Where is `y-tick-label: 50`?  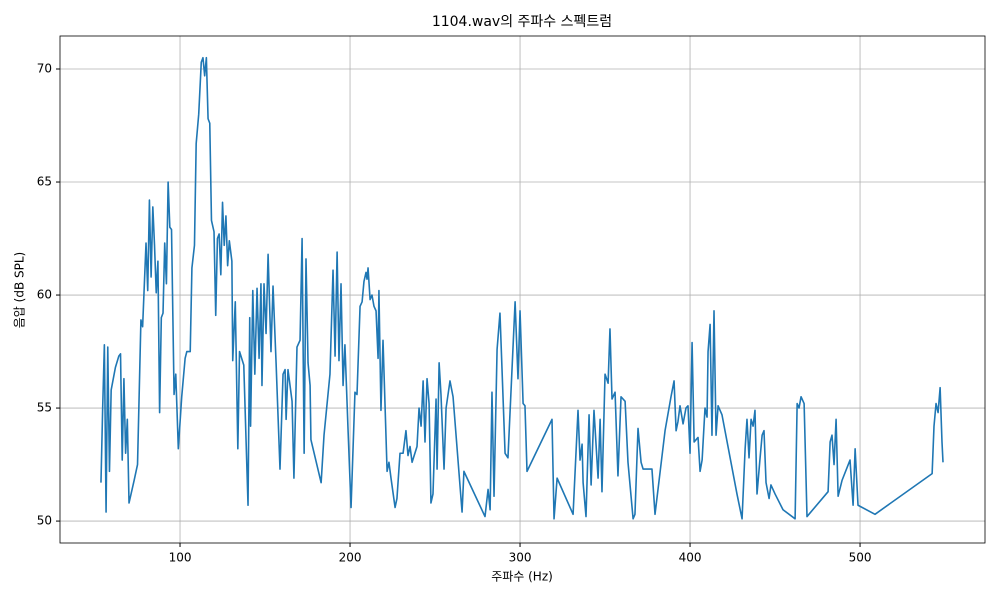 y-tick-label: 50 is located at coordinates (44, 521).